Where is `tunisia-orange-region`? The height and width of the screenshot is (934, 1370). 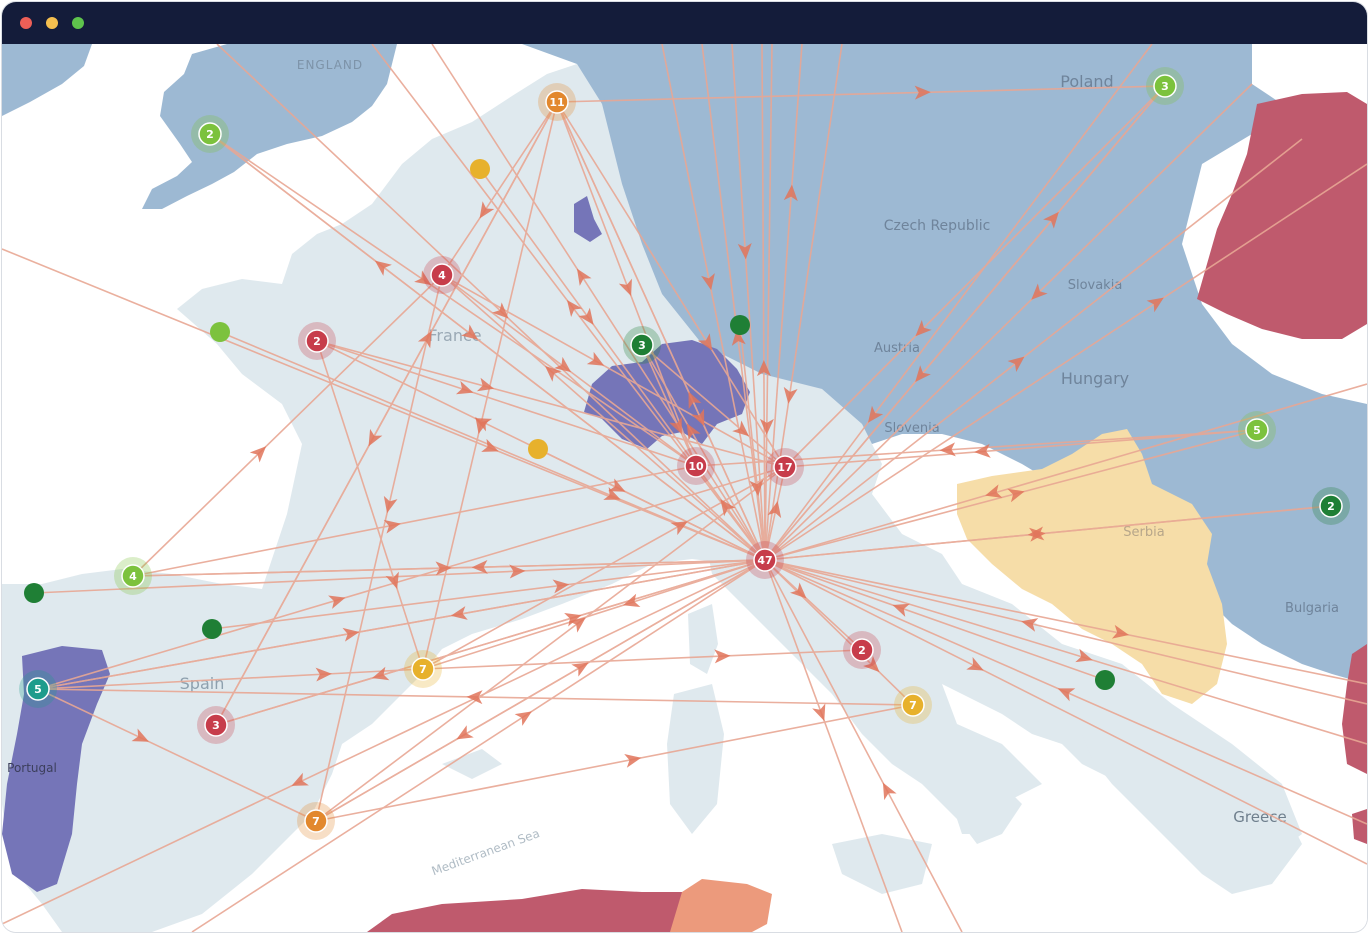
tunisia-orange-region is located at coordinates (721, 905).